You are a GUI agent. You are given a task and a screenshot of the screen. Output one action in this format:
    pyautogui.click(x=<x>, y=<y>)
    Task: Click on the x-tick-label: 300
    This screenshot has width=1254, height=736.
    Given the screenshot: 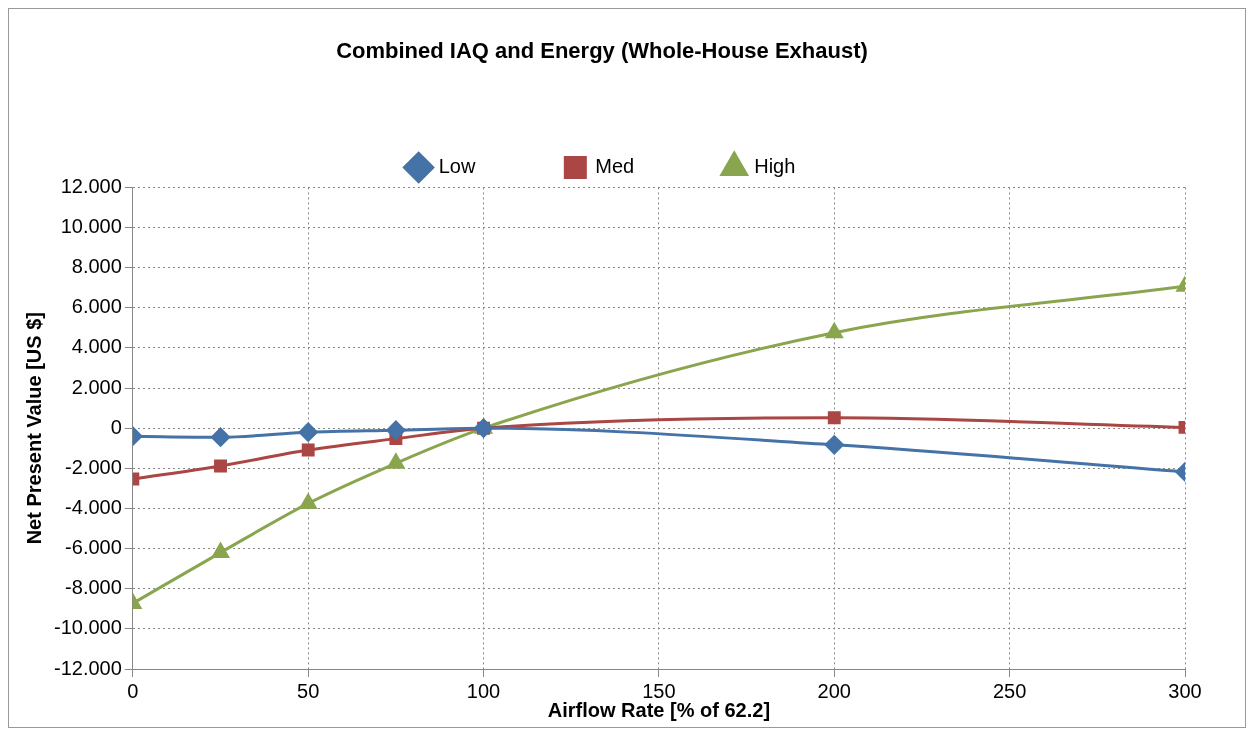 What is the action you would take?
    pyautogui.click(x=1185, y=690)
    